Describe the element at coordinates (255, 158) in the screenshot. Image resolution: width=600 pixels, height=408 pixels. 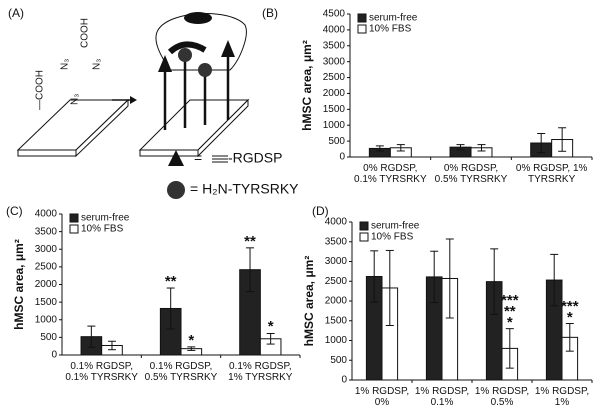
I see `legend-text: -RGDSP` at that location.